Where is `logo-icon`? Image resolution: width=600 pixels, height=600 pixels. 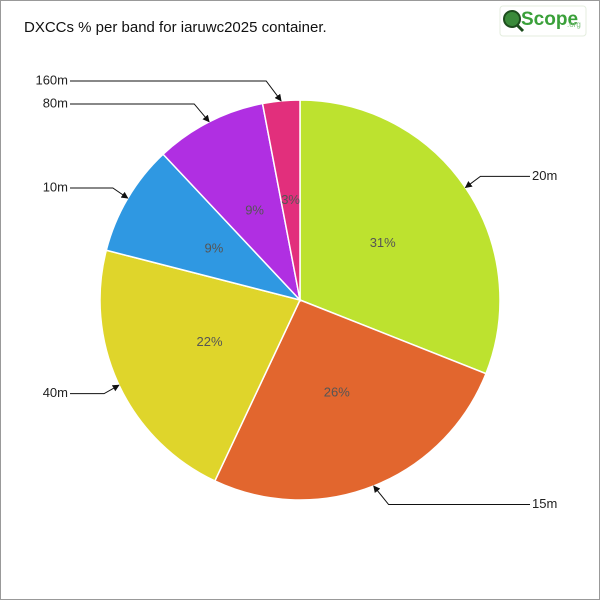
logo-icon is located at coordinates (512, 19).